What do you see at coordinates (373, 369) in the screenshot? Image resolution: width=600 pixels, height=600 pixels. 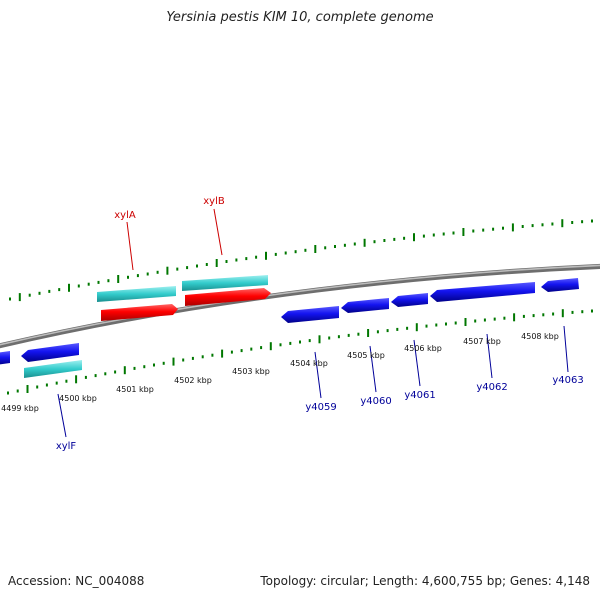 I see `leader-y4060` at bounding box center [373, 369].